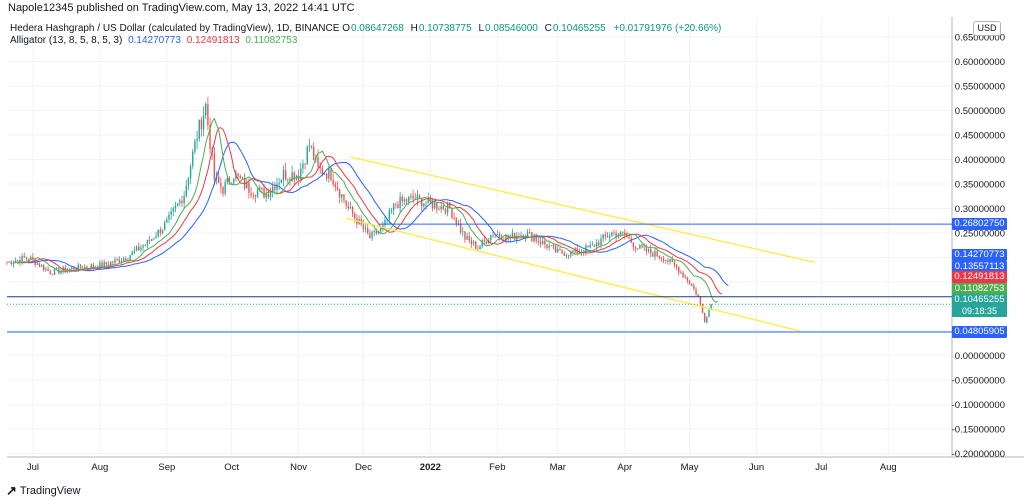 Image resolution: width=1024 pixels, height=500 pixels. Describe the element at coordinates (979, 267) in the screenshot. I see `ma-tag: 0.13557113` at that location.